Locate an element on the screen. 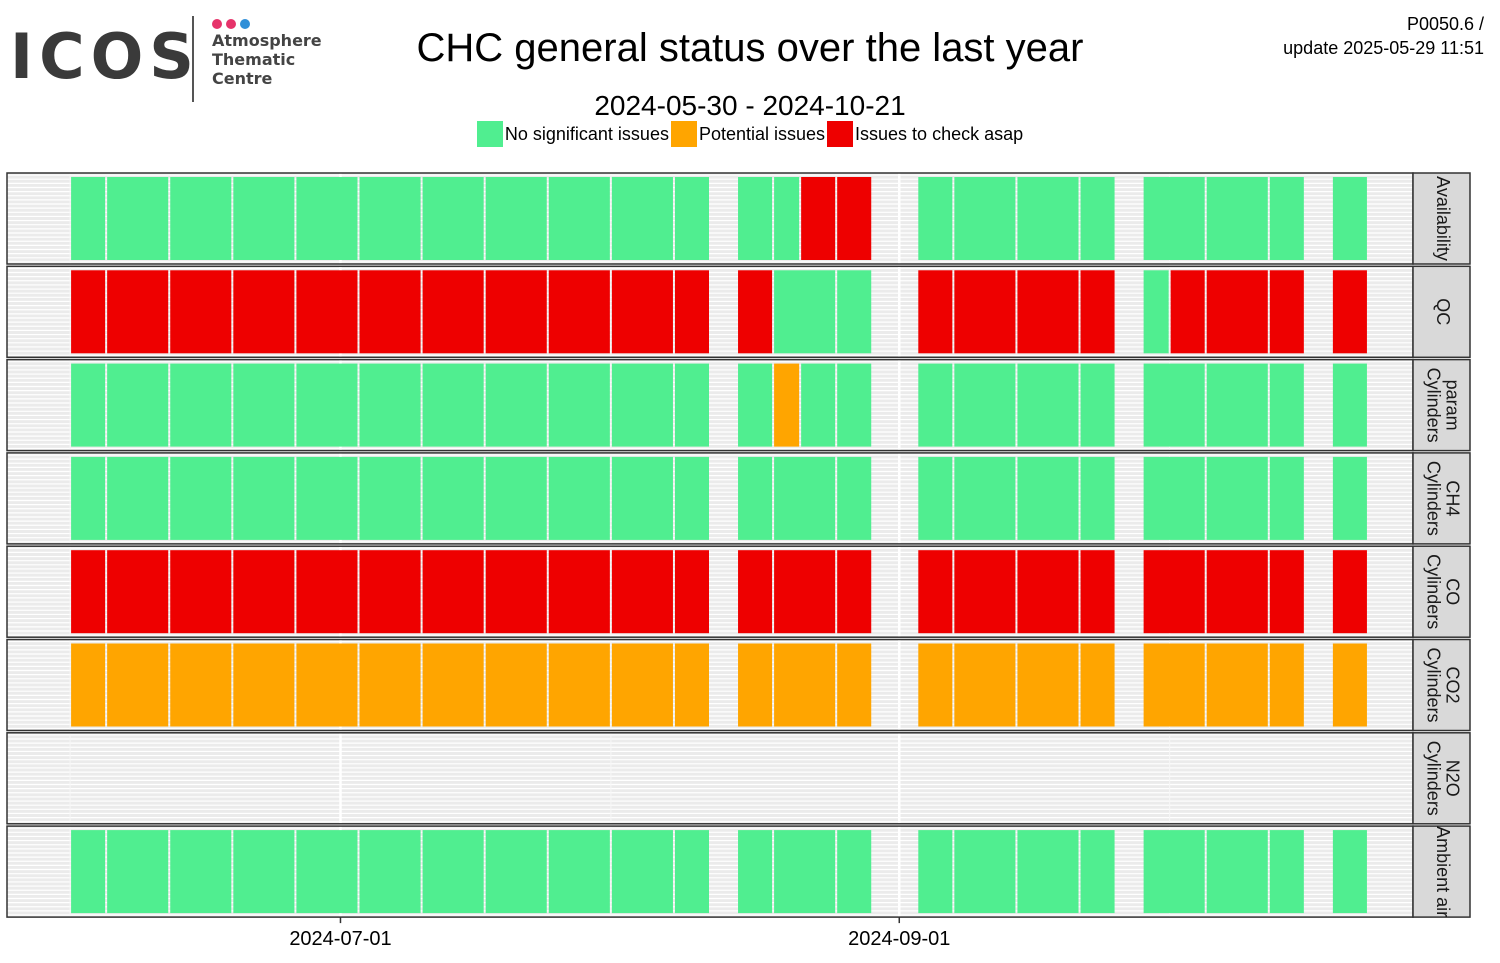 This screenshot has height=963, width=1500. legend-label: Potential issues is located at coordinates (762, 133).